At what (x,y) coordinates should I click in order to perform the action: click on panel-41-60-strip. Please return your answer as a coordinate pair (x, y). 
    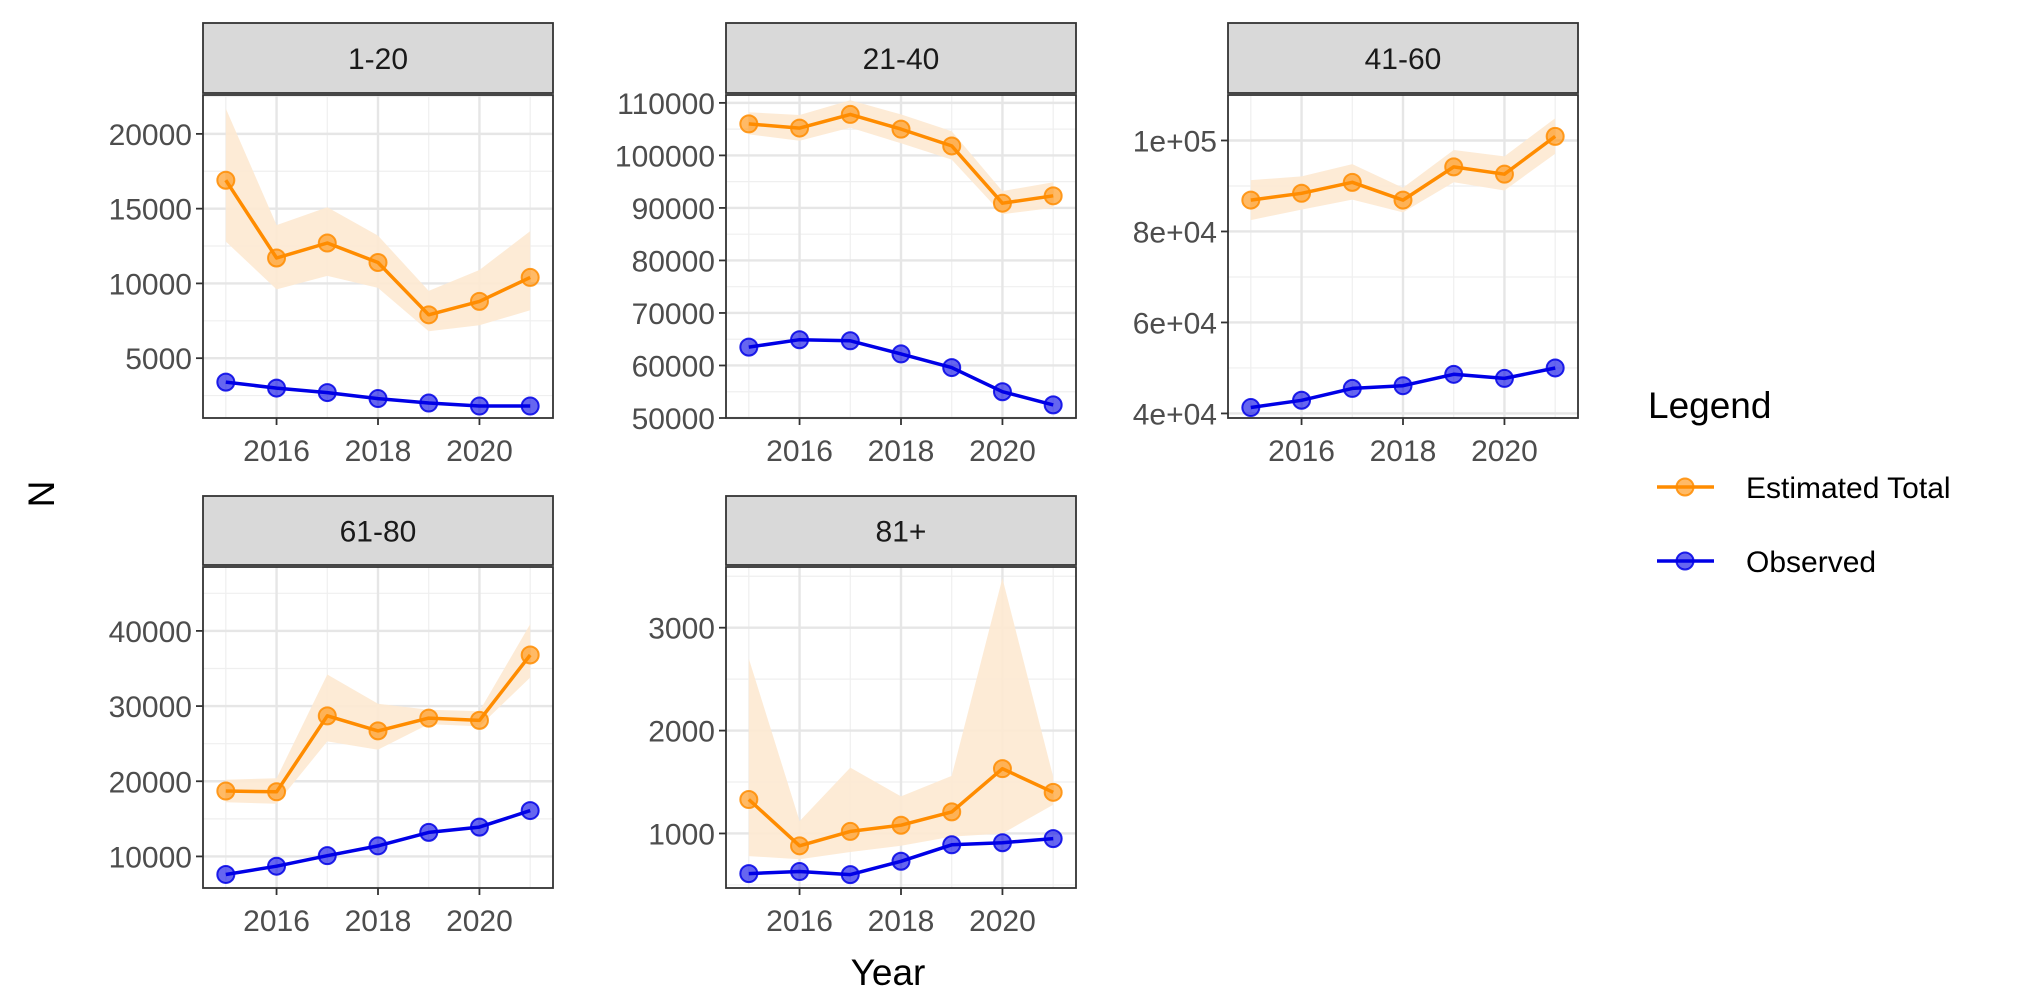
    Looking at the image, I should click on (1403, 58).